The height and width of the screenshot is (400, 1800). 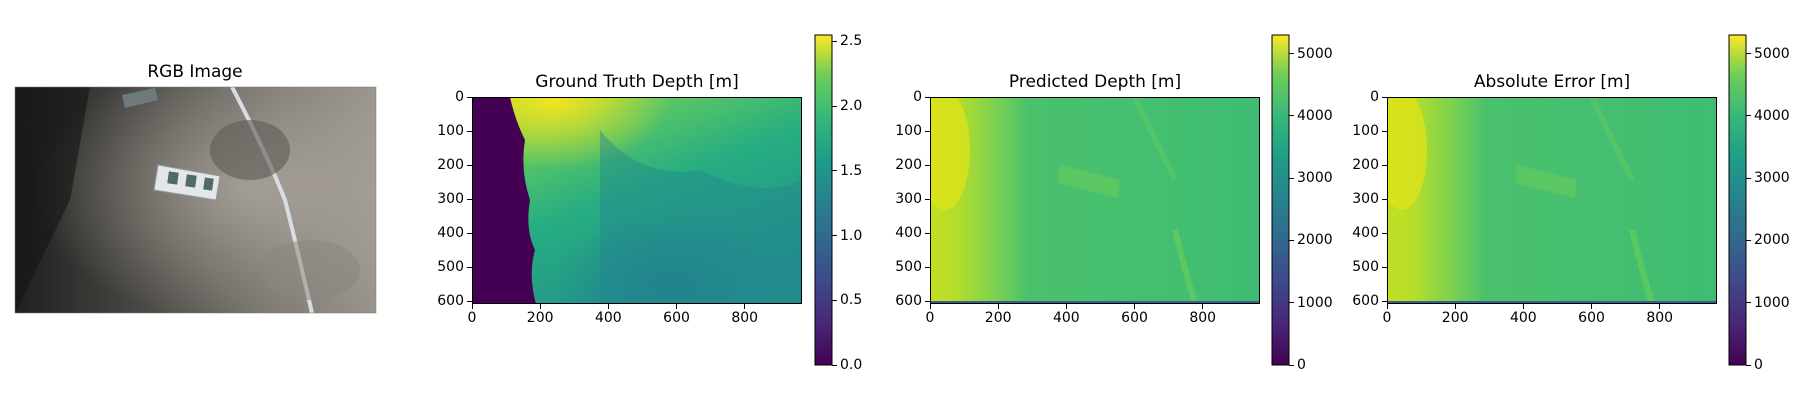 What do you see at coordinates (908, 301) in the screenshot?
I see `y-tick-label: 600` at bounding box center [908, 301].